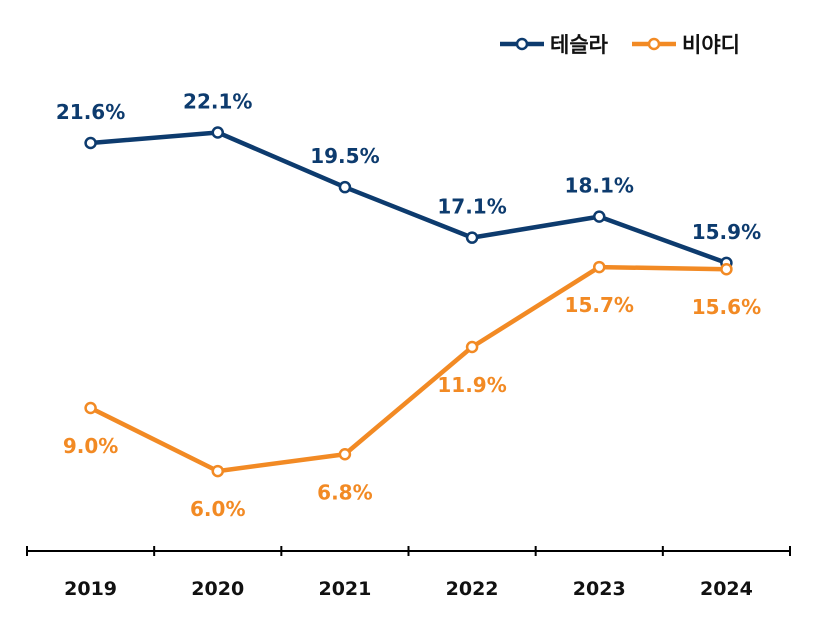 The image size is (818, 642). I want to click on data-label: 15.6%, so click(726, 307).